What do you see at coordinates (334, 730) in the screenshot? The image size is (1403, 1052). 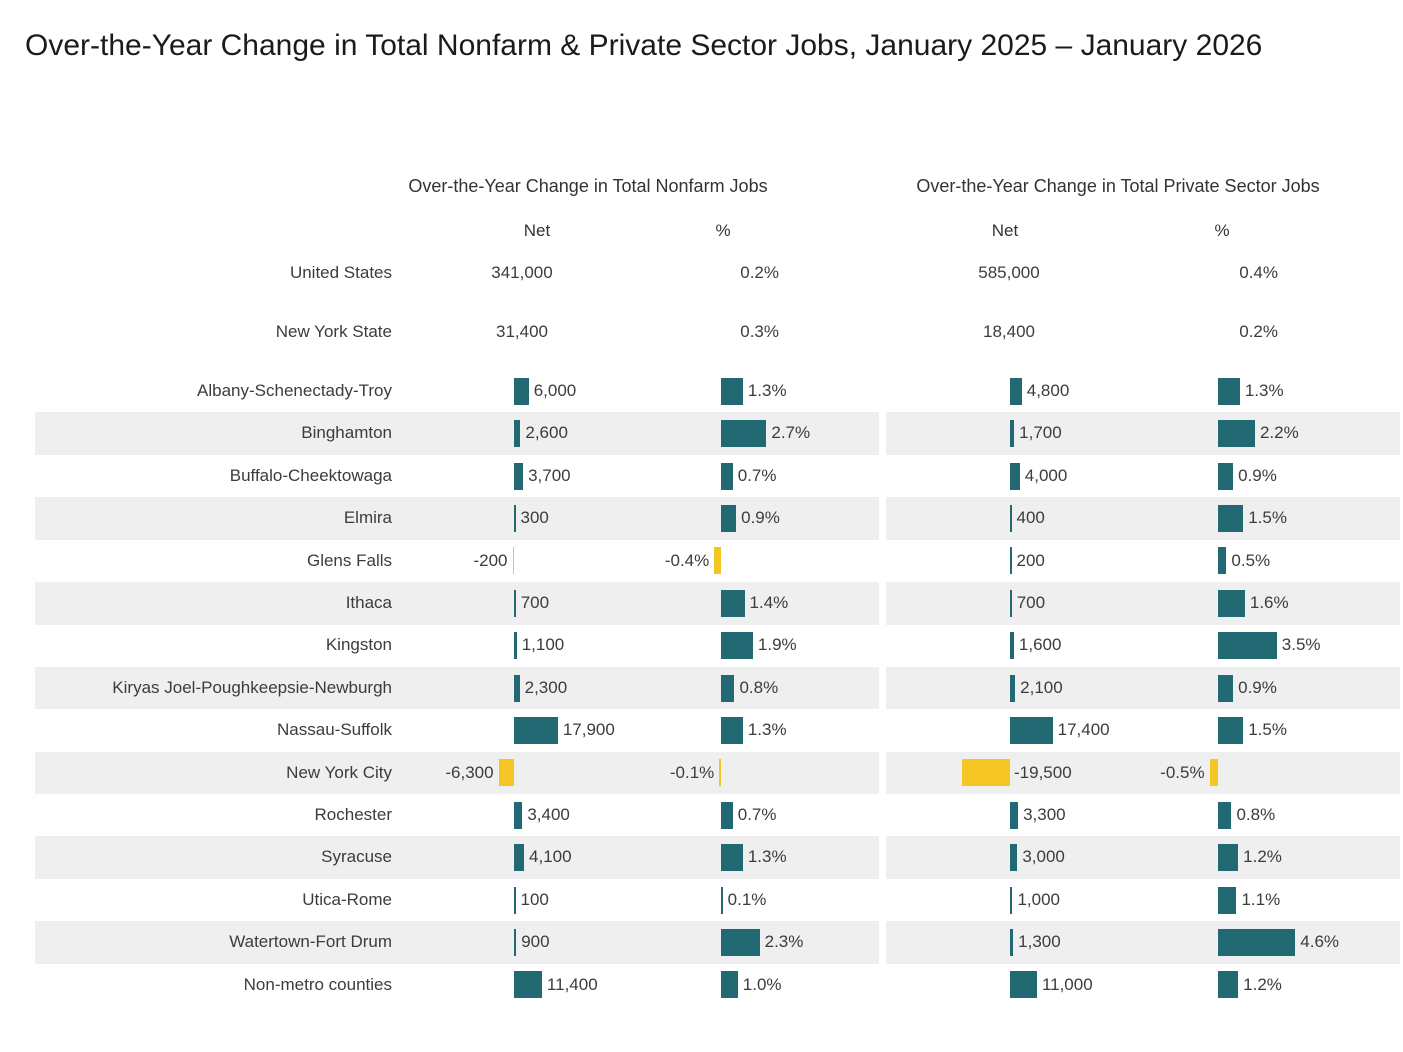 I see `row-label: Nassau-Suffolk` at bounding box center [334, 730].